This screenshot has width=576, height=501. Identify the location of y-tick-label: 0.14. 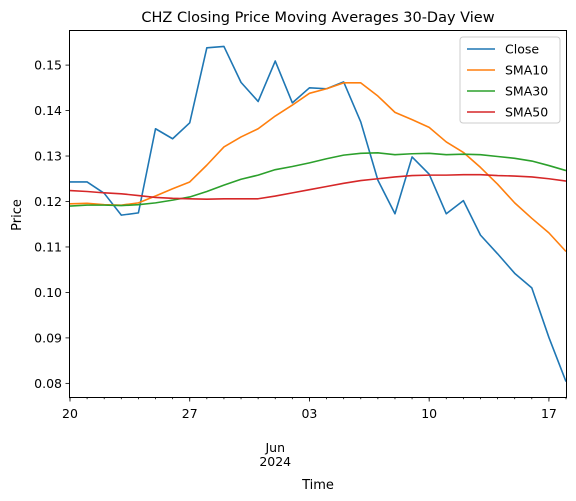
(48, 110).